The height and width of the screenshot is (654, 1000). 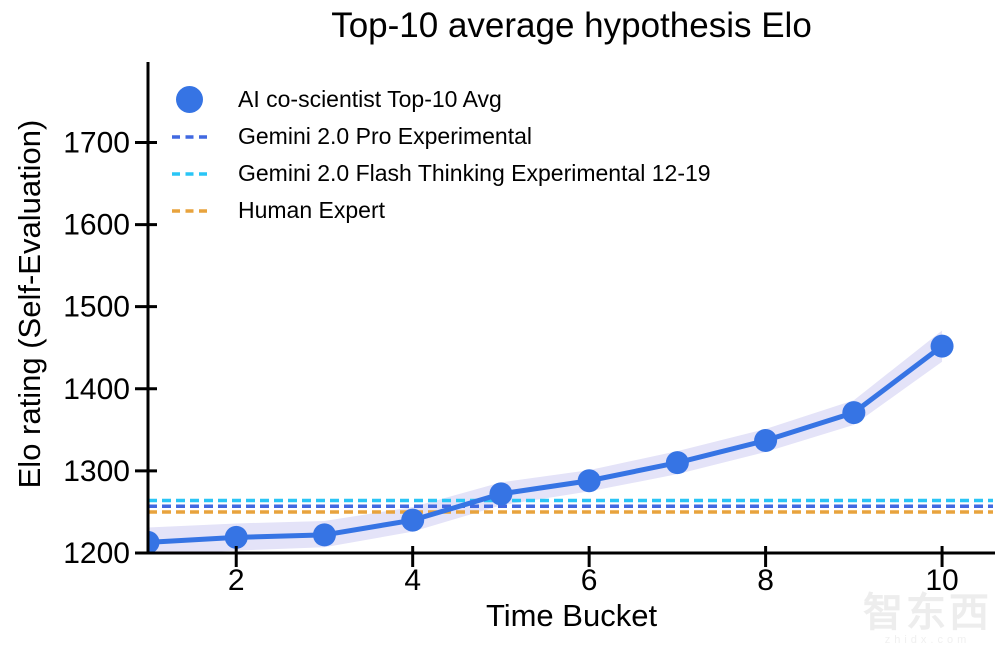 I want to click on y-tick-label: 1600, so click(x=96, y=225).